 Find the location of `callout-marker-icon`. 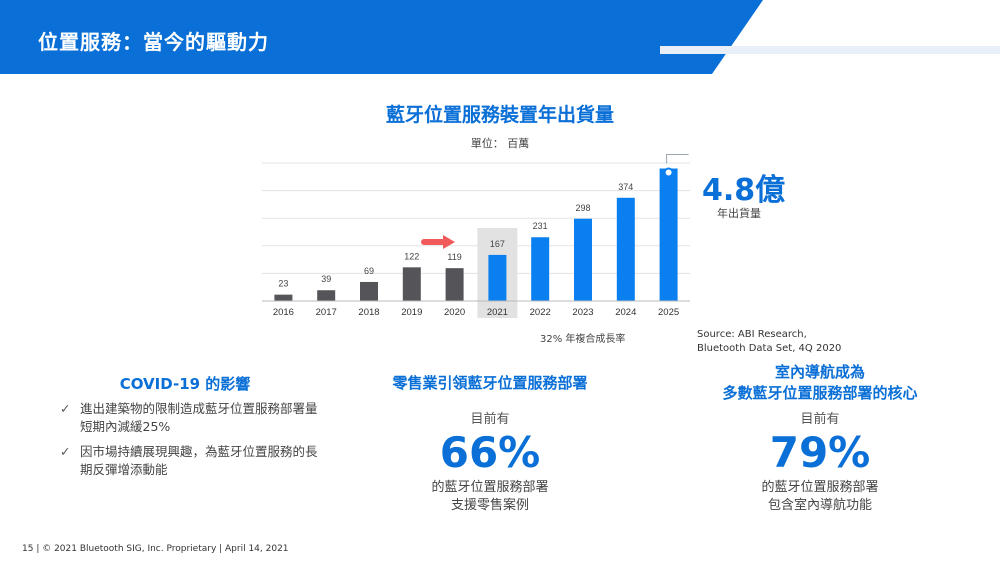

callout-marker-icon is located at coordinates (668, 172).